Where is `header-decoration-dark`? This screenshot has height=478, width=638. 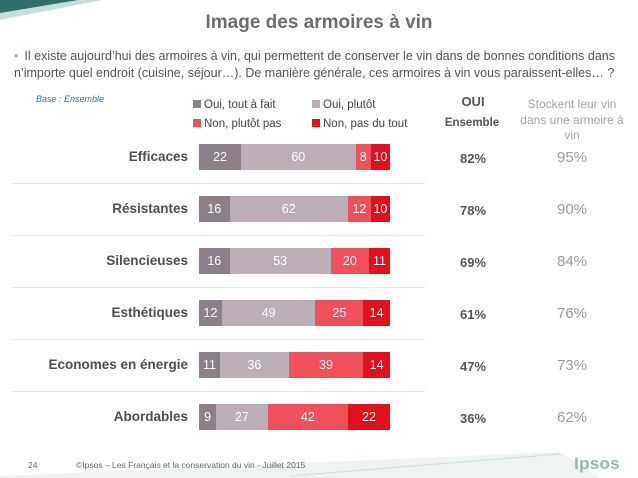 header-decoration-dark is located at coordinates (39, 6).